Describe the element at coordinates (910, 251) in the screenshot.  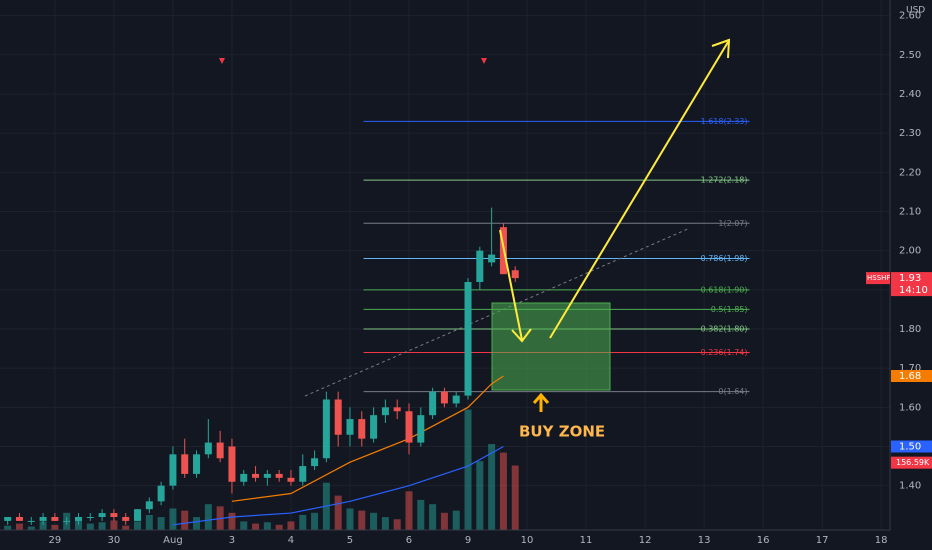
I see `y-tick-label: 2.00` at that location.